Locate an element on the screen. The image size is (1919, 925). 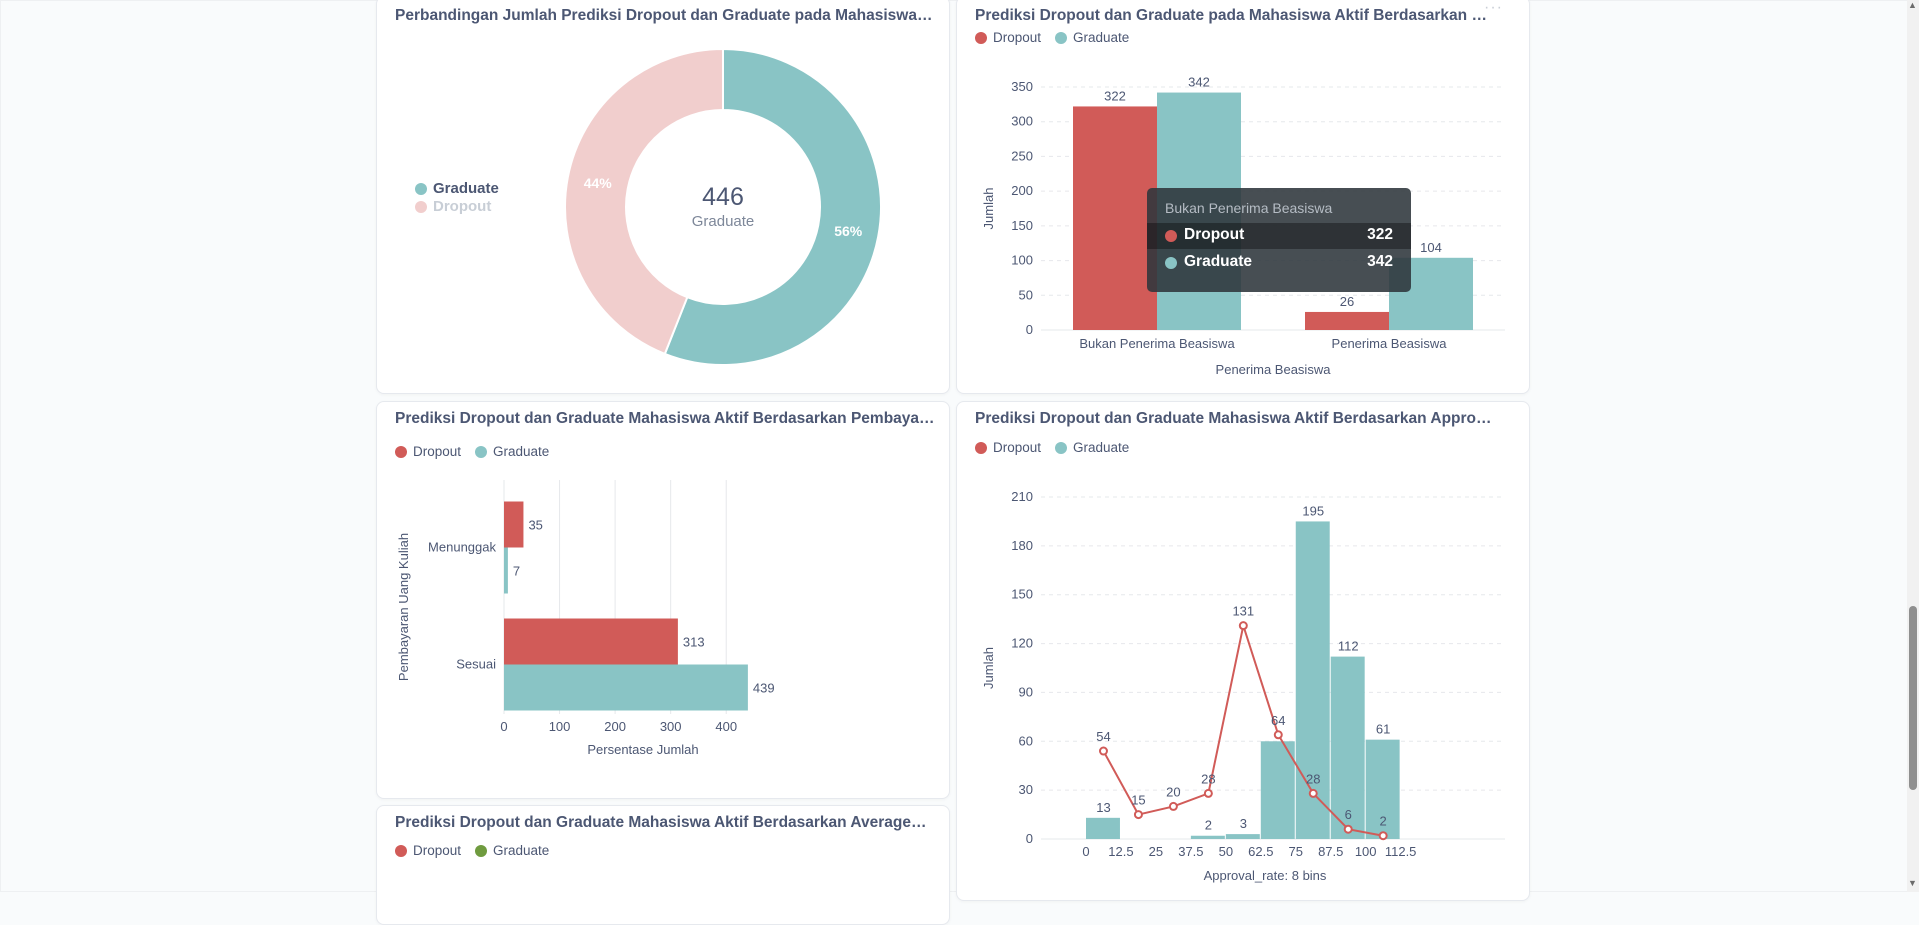
line-value-label: 20 is located at coordinates (1173, 791).